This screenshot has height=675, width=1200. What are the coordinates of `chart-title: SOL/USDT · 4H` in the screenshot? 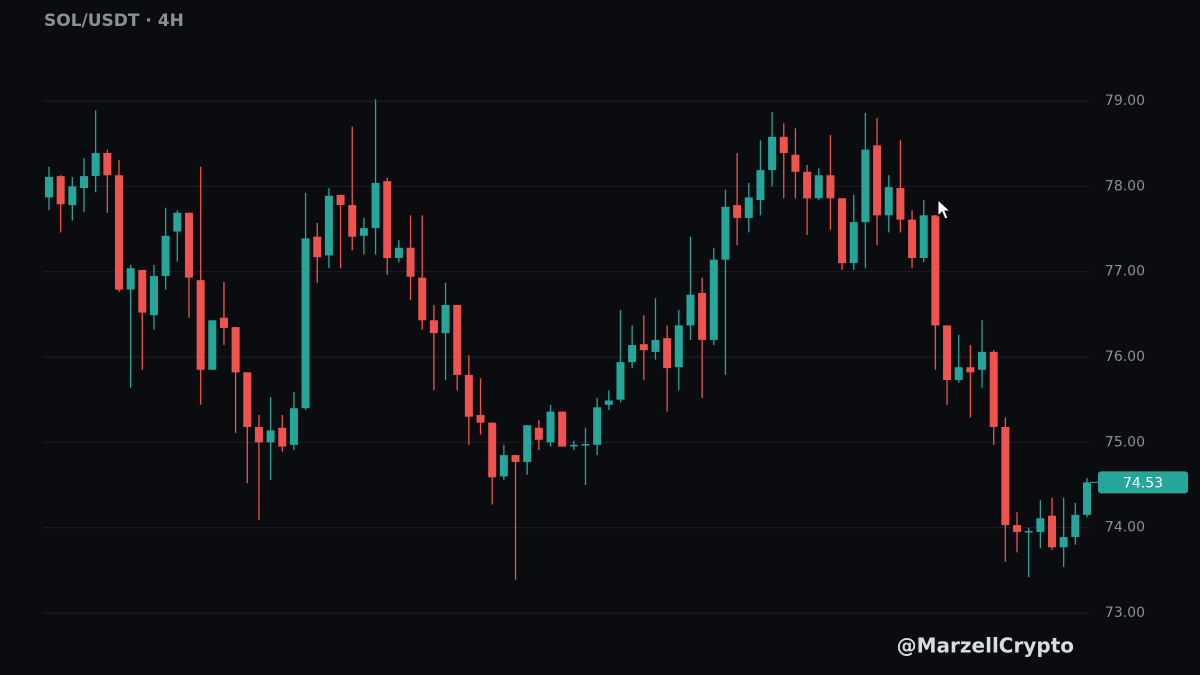 It's located at (114, 21).